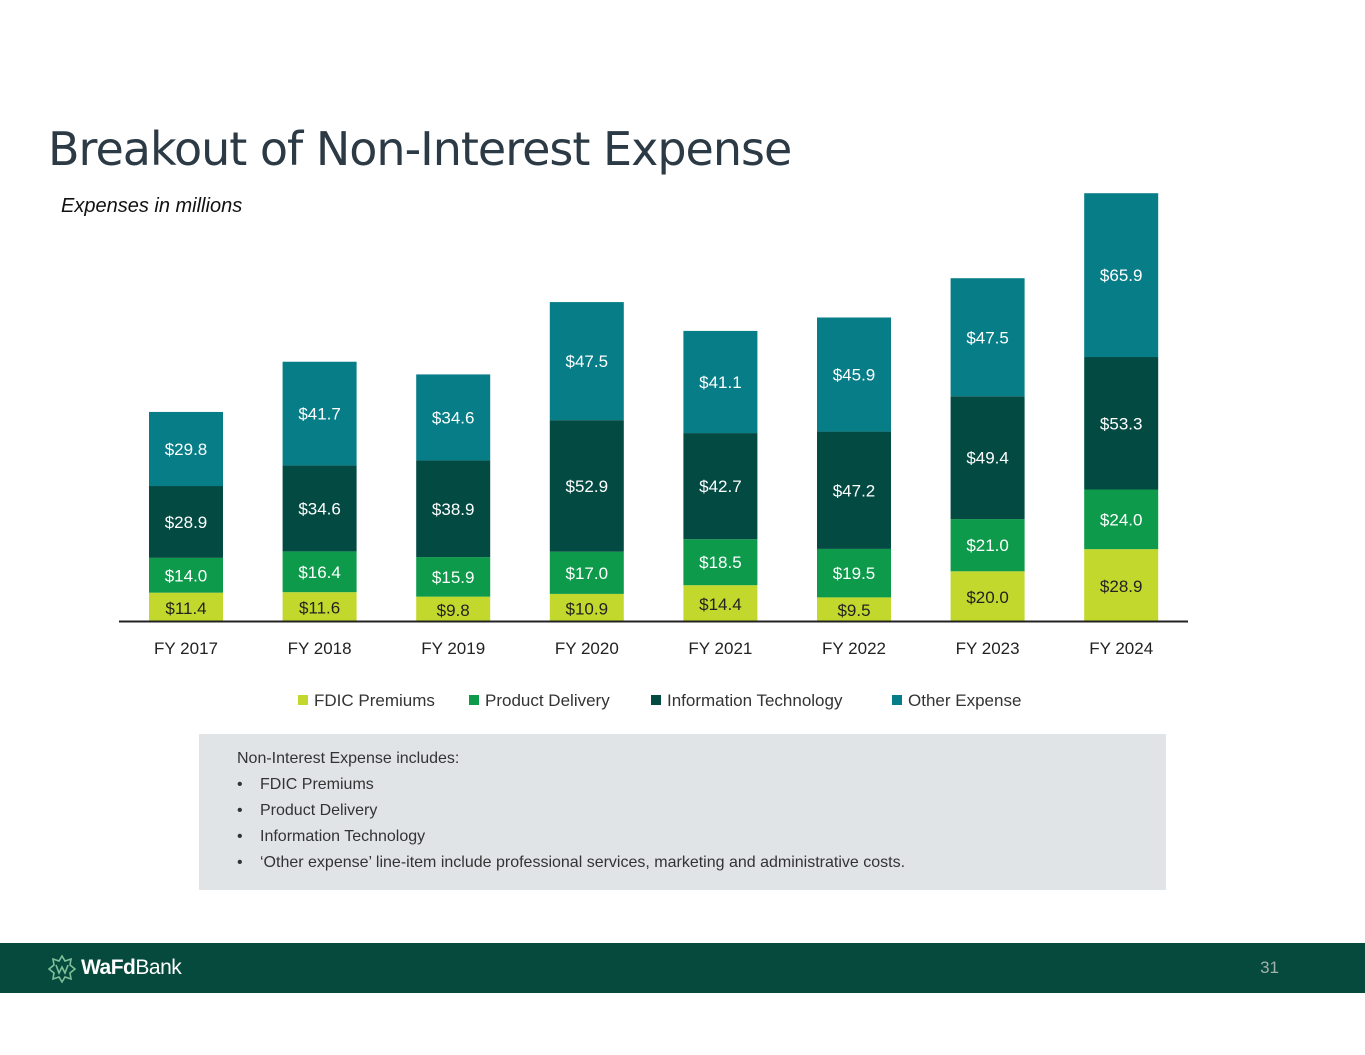  I want to click on data-label: $29.8, so click(186, 449).